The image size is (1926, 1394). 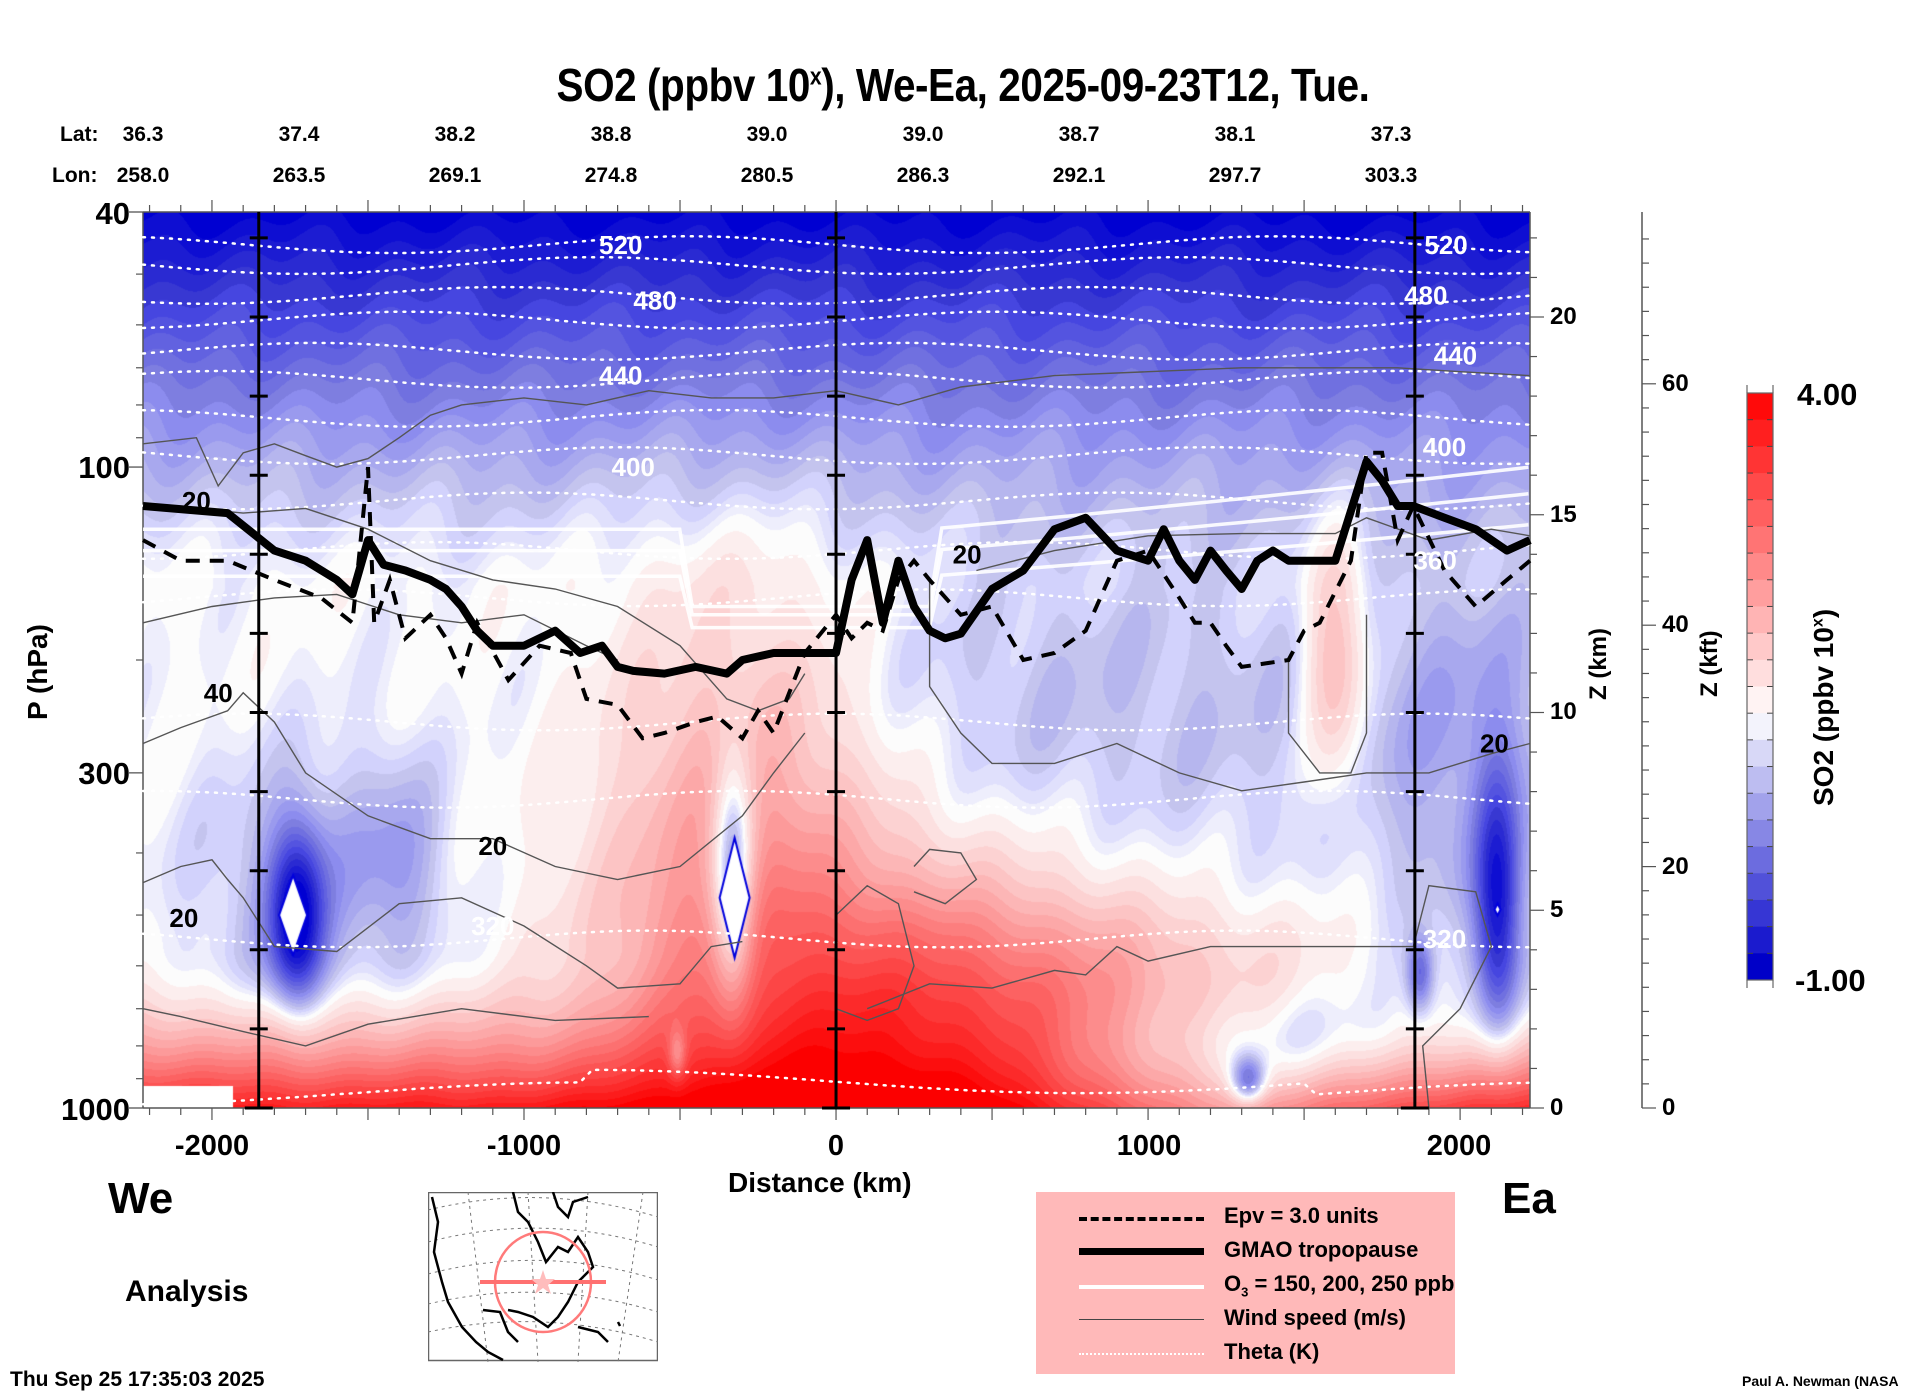 I want to click on z-kft-tick-label: 0, so click(x=1669, y=1107).